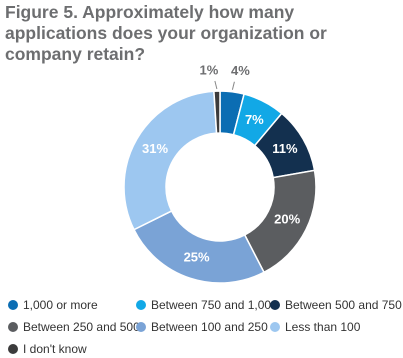 Image resolution: width=403 pixels, height=358 pixels. Describe the element at coordinates (208, 69) in the screenshot. I see `data-label: 1%` at that location.